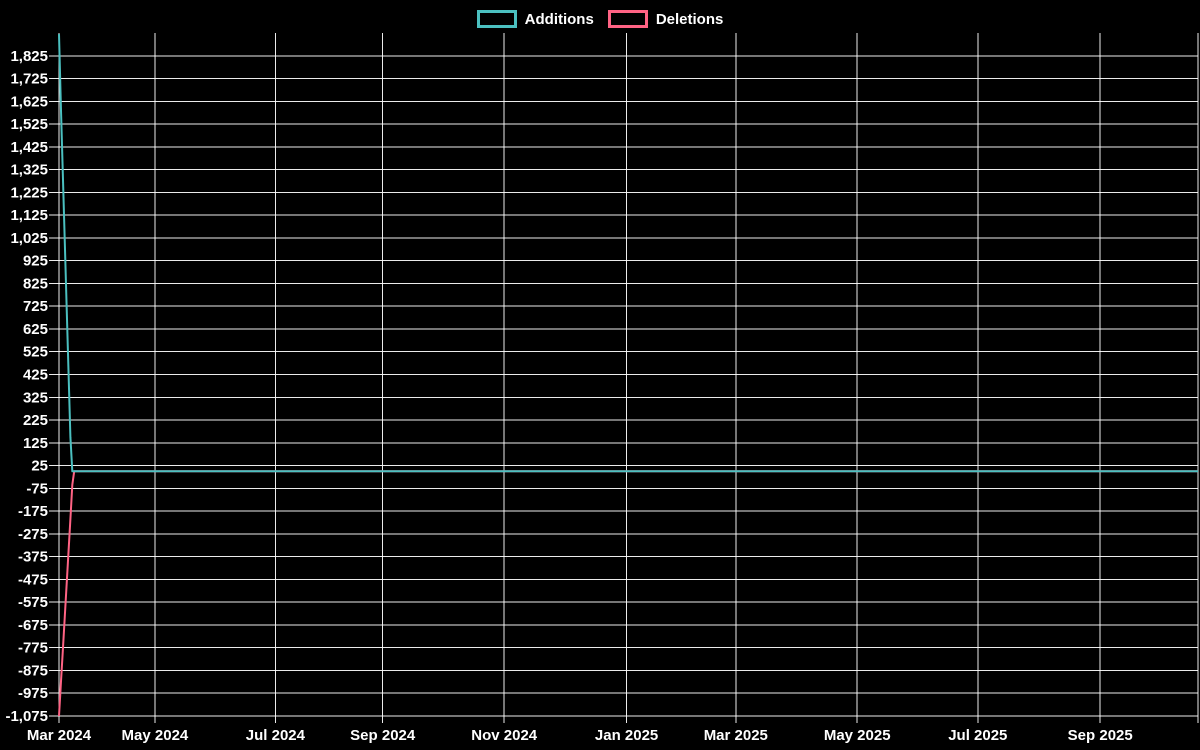 This screenshot has width=1200, height=750. Describe the element at coordinates (29, 78) in the screenshot. I see `y-tick-label: 1,725` at that location.